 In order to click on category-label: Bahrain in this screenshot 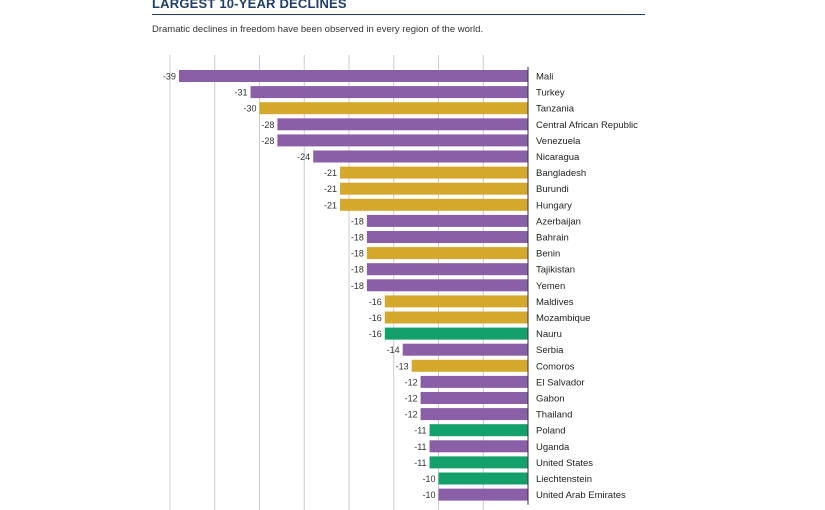, I will do `click(552, 238)`.